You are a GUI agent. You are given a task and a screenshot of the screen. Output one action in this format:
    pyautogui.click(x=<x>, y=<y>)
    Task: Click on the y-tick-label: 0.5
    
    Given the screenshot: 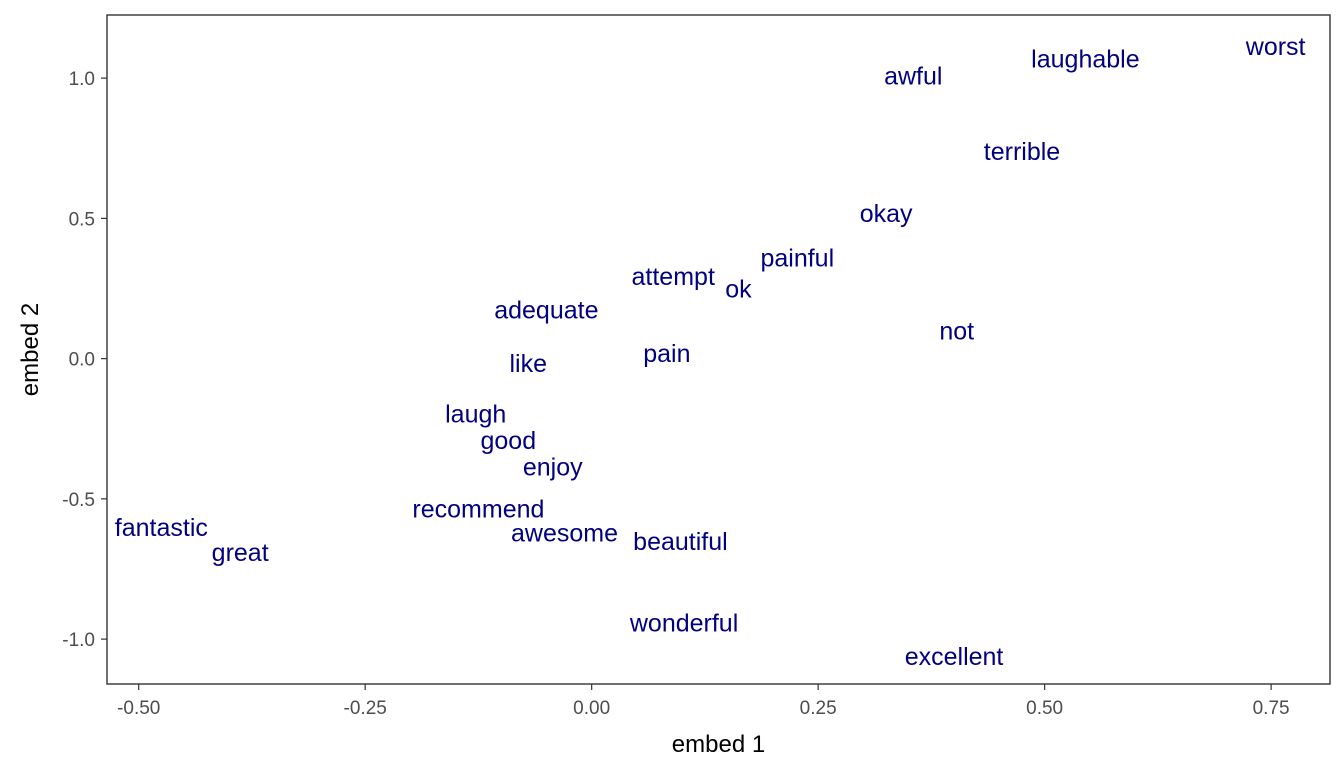 What is the action you would take?
    pyautogui.click(x=82, y=219)
    